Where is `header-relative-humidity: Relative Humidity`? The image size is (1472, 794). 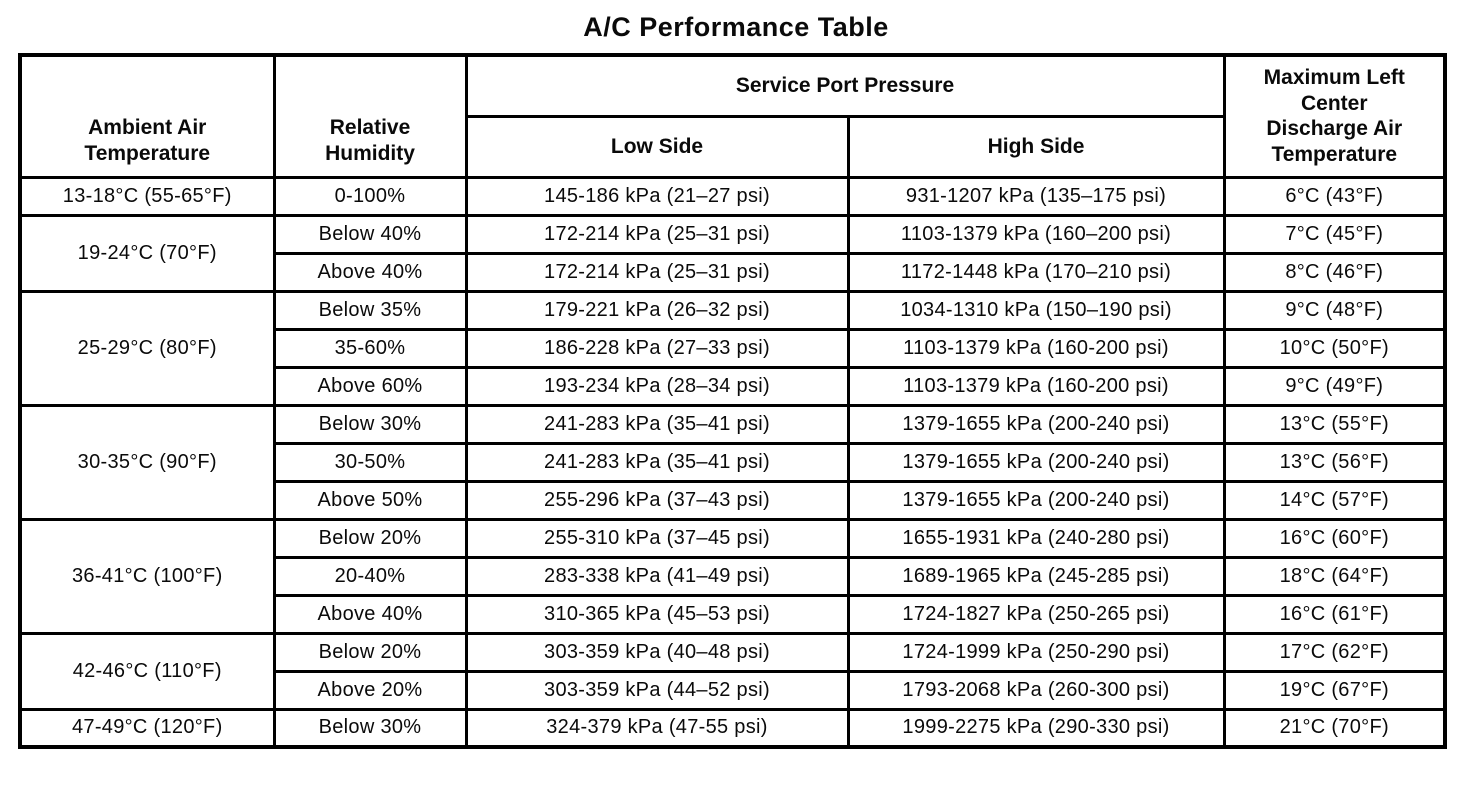
header-relative-humidity: Relative Humidity is located at coordinates (370, 116).